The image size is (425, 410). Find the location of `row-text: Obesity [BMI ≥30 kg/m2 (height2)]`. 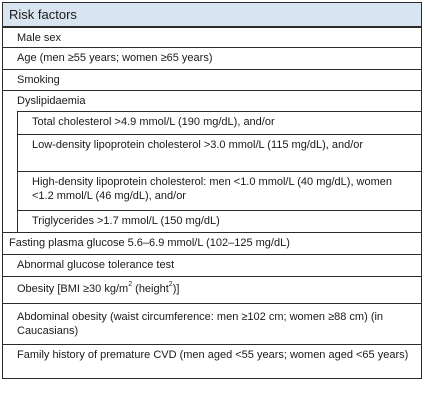

row-text: Obesity [BMI ≥30 kg/m2 (height2)] is located at coordinates (98, 288).